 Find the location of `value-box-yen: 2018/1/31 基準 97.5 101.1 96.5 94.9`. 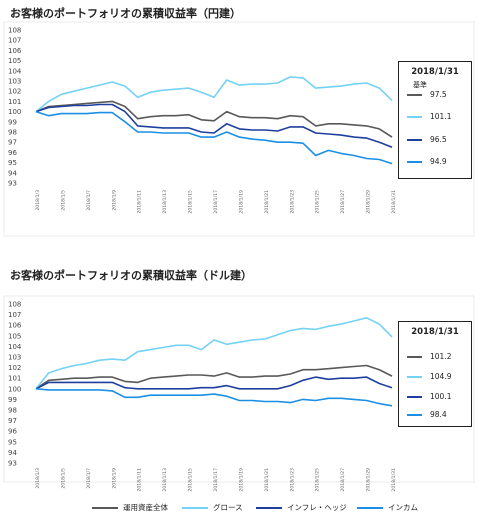

value-box-yen: 2018/1/31 基準 97.5 101.1 96.5 94.9 is located at coordinates (435, 120).